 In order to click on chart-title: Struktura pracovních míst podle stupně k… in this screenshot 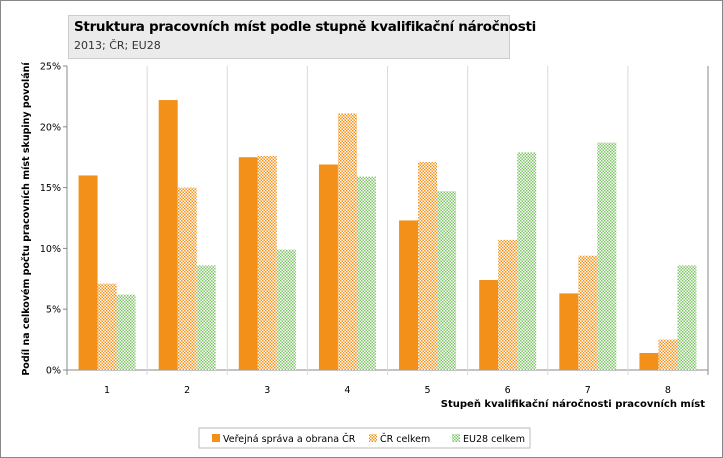, I will do `click(305, 27)`.